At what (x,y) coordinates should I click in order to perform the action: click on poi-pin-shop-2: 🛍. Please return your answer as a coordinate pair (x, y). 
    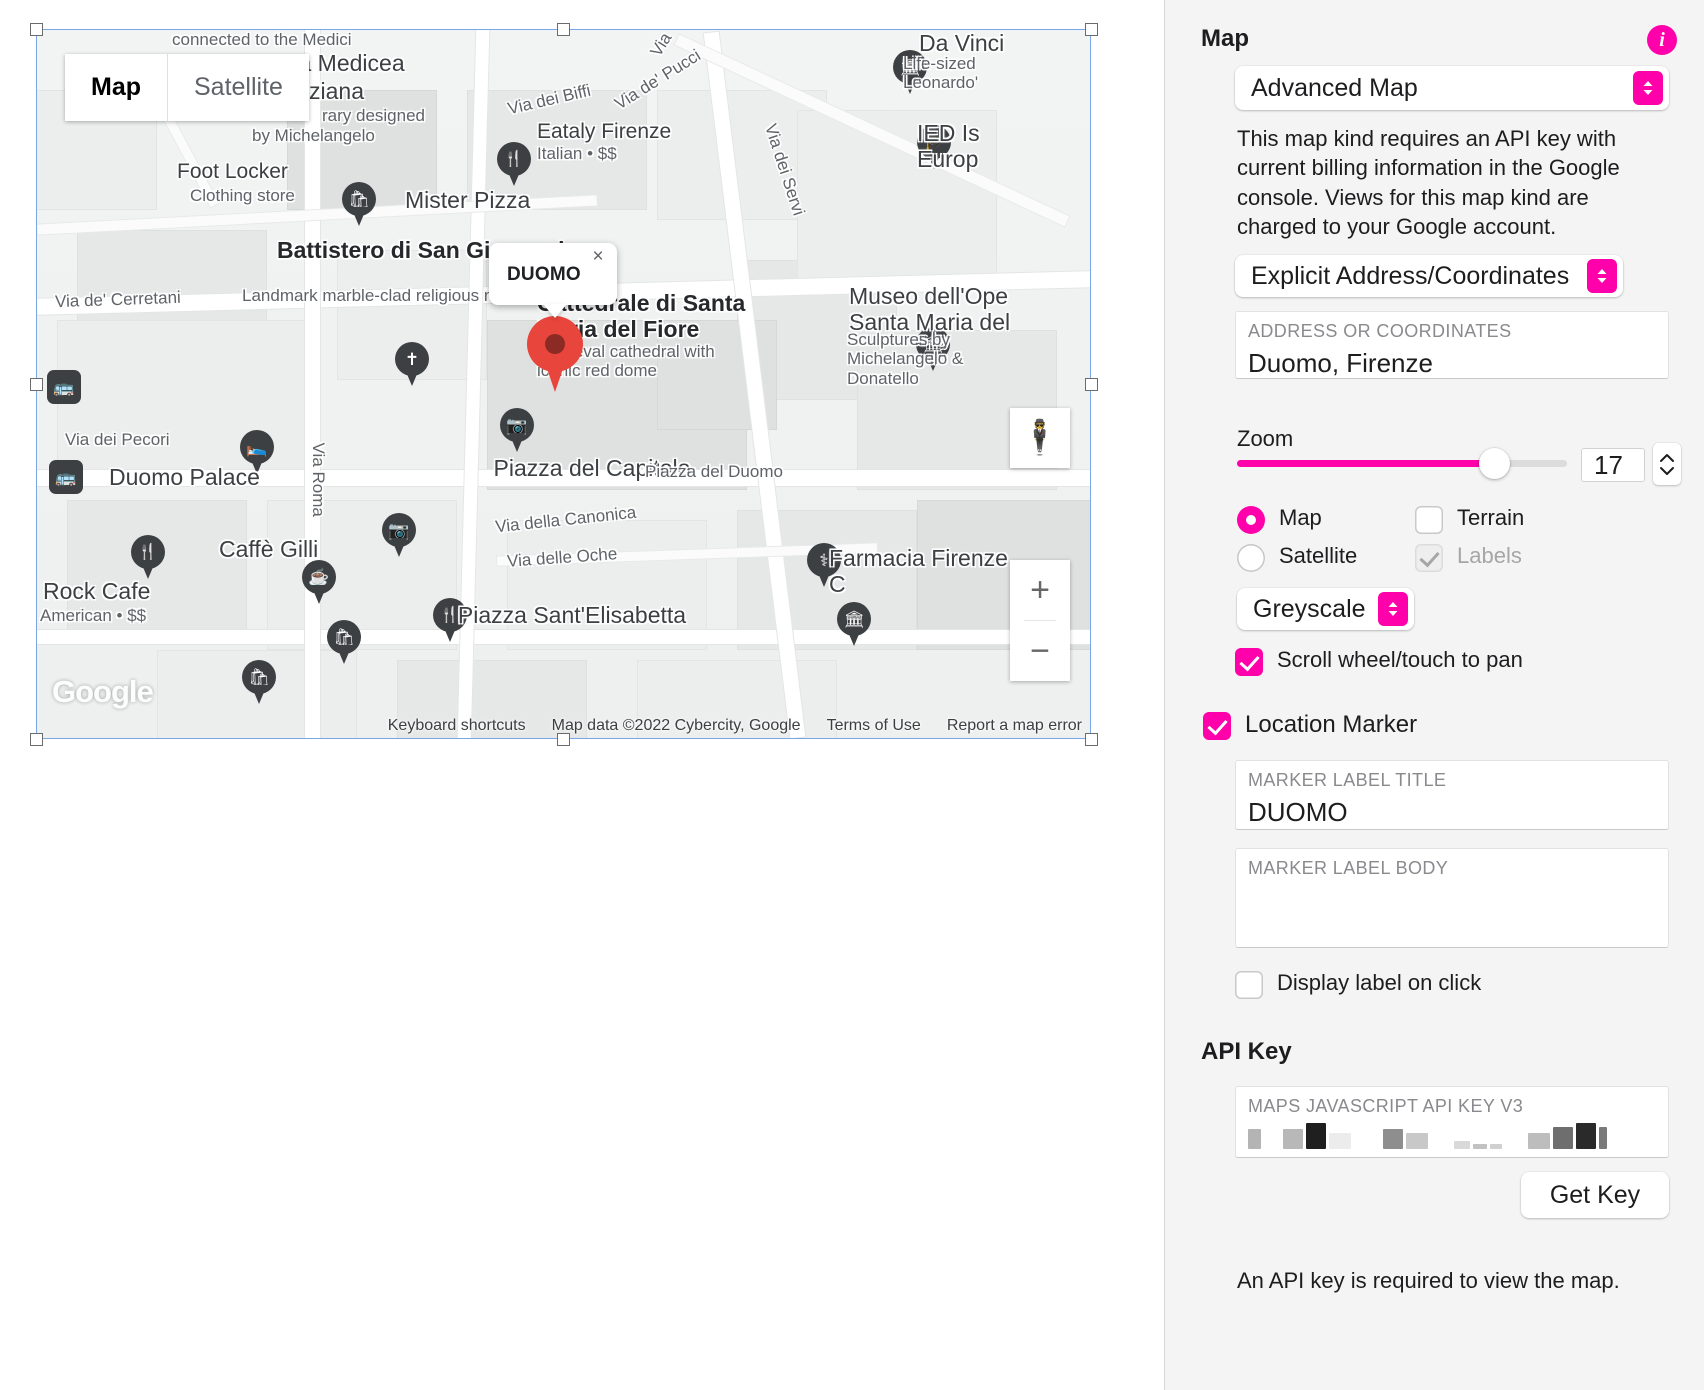
    Looking at the image, I should click on (259, 682).